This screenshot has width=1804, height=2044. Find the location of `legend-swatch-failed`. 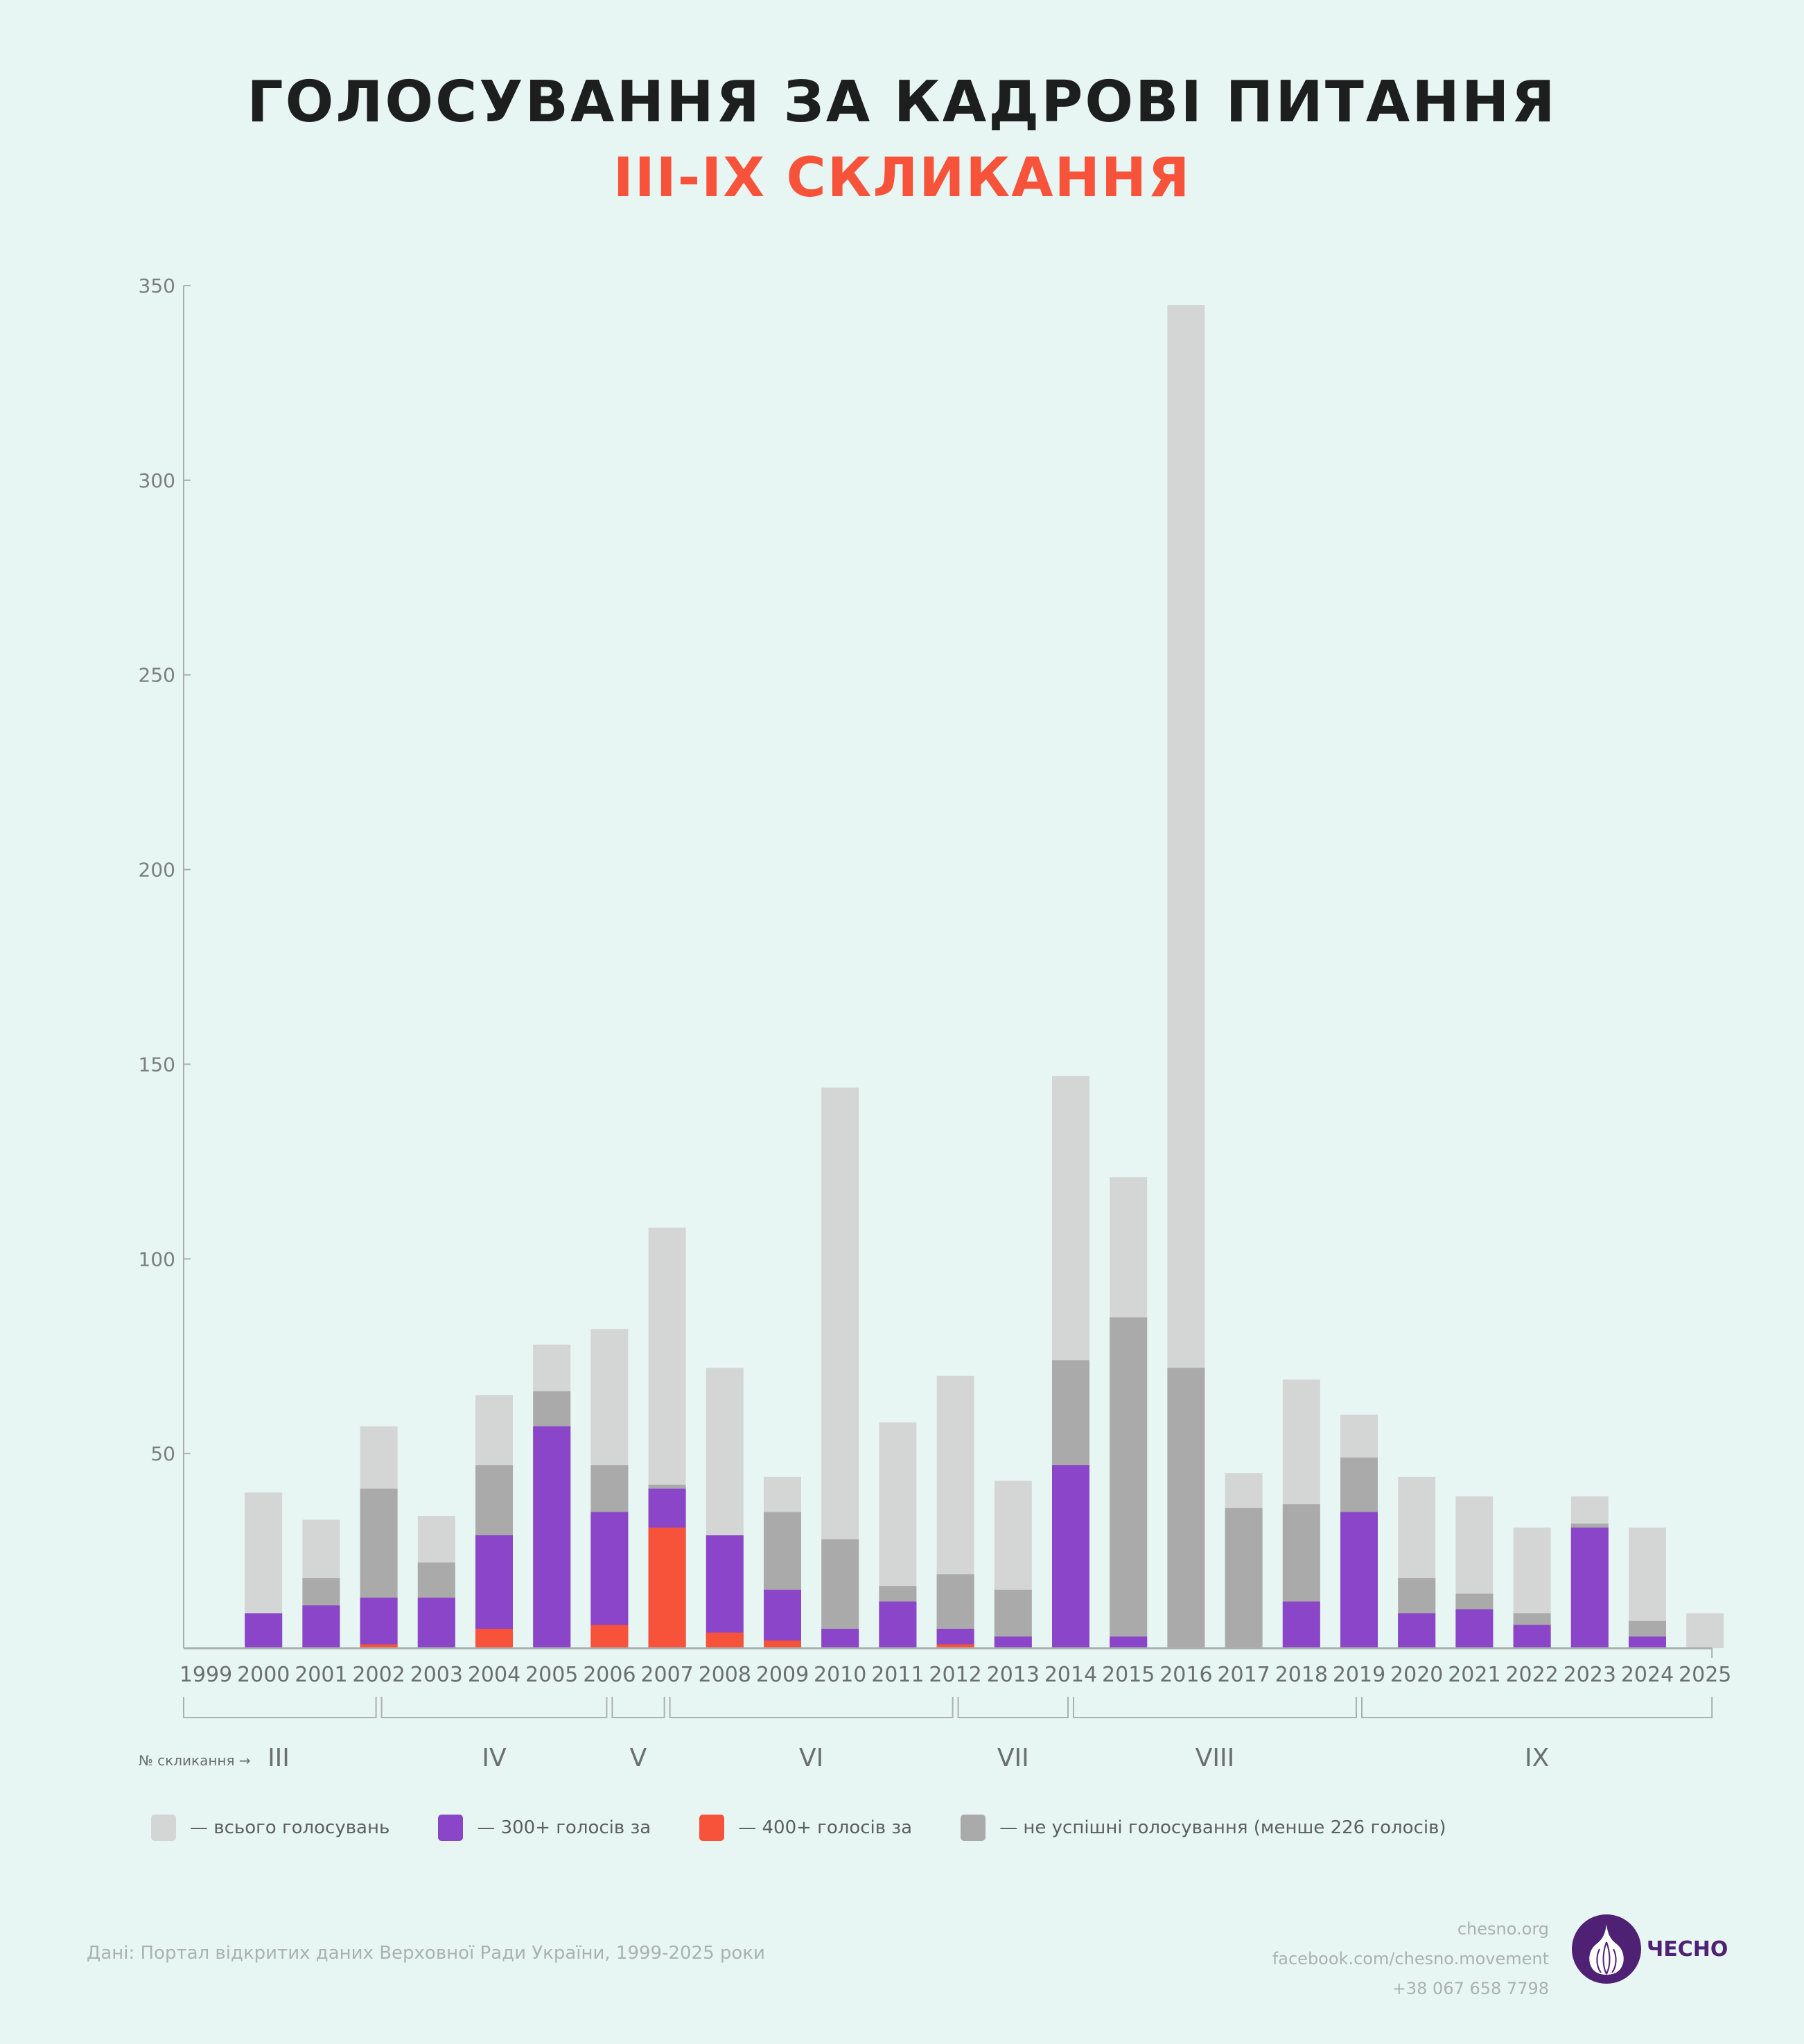

legend-swatch-failed is located at coordinates (973, 1828).